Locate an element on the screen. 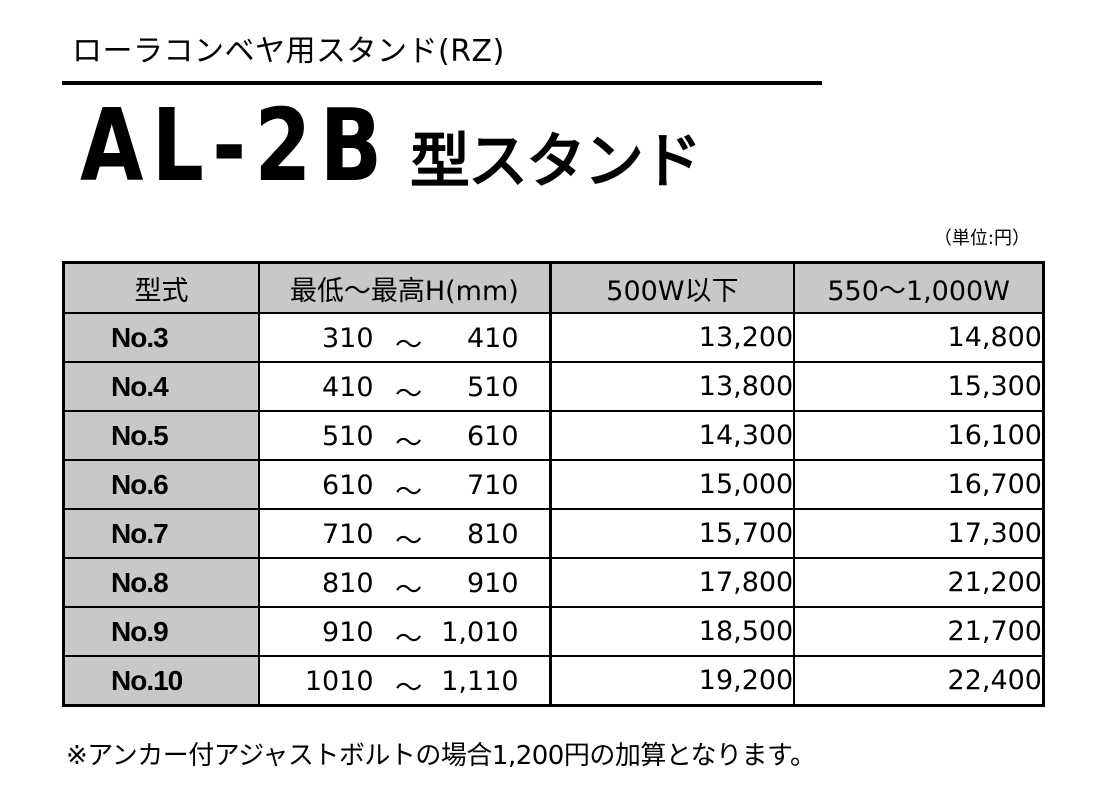 Image resolution: width=1100 pixels, height=800 pixels. height-max: 610 is located at coordinates (493, 436).